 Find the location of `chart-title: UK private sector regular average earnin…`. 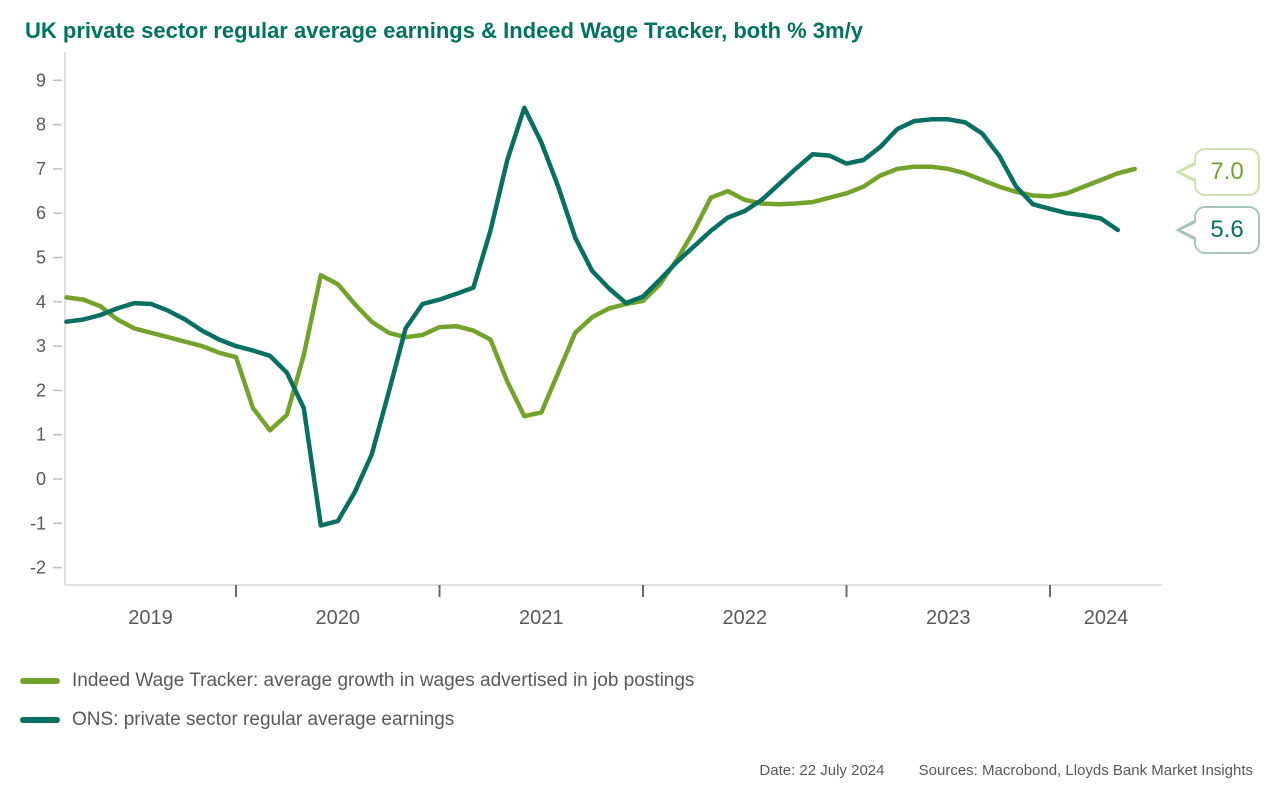

chart-title: UK private sector regular average earnin… is located at coordinates (444, 30).